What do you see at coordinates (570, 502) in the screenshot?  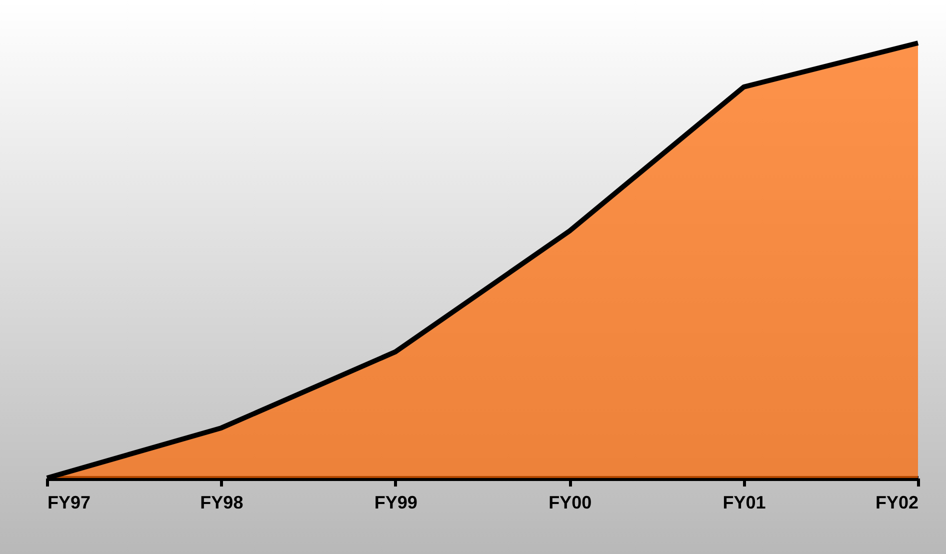 I see `x-tick-label: FY00` at bounding box center [570, 502].